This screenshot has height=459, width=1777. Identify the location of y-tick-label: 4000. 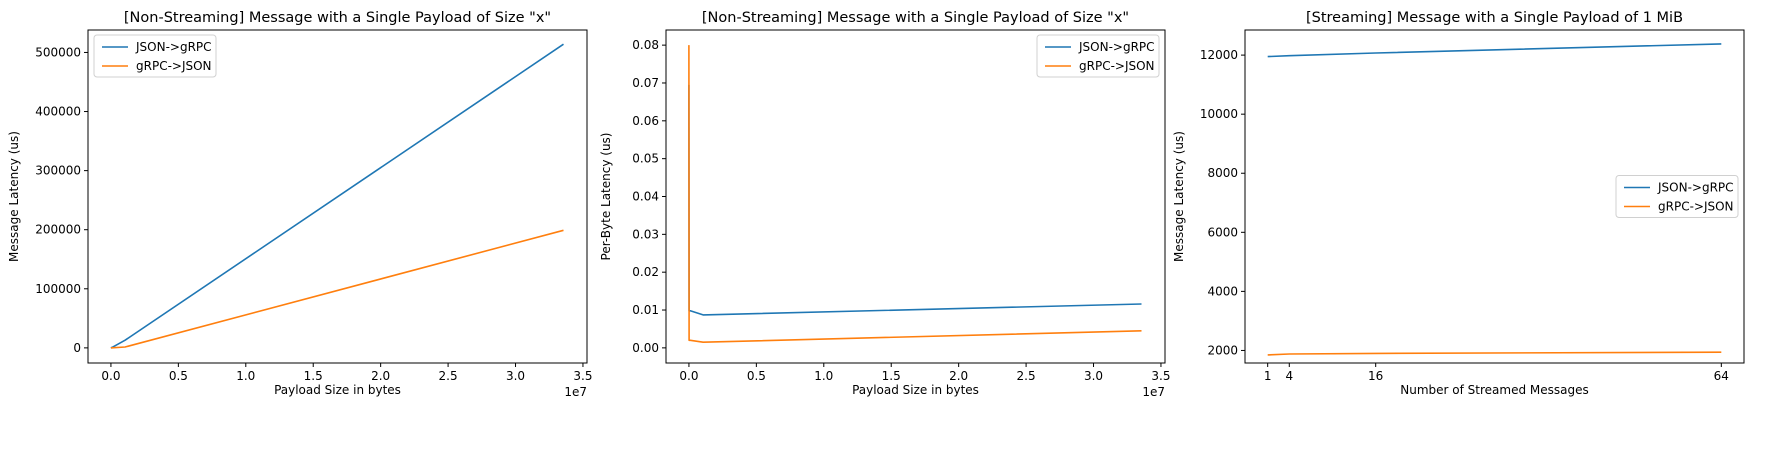
(1222, 291).